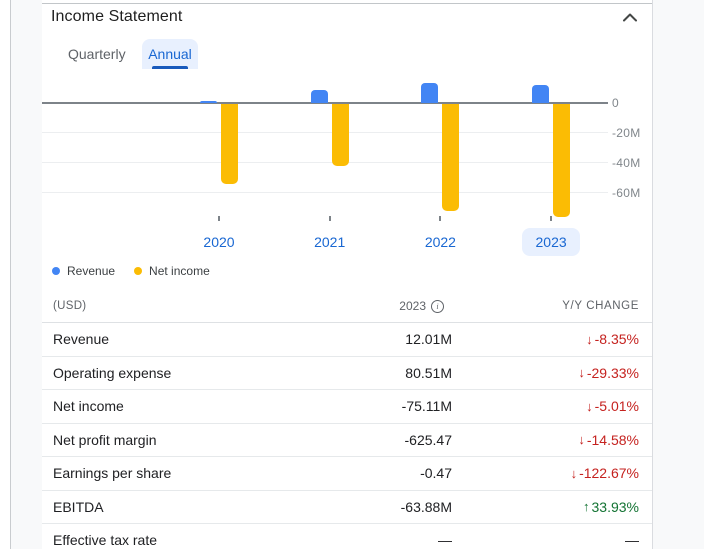 The width and height of the screenshot is (704, 549). What do you see at coordinates (430, 93) in the screenshot?
I see `revenue-bar-2022` at bounding box center [430, 93].